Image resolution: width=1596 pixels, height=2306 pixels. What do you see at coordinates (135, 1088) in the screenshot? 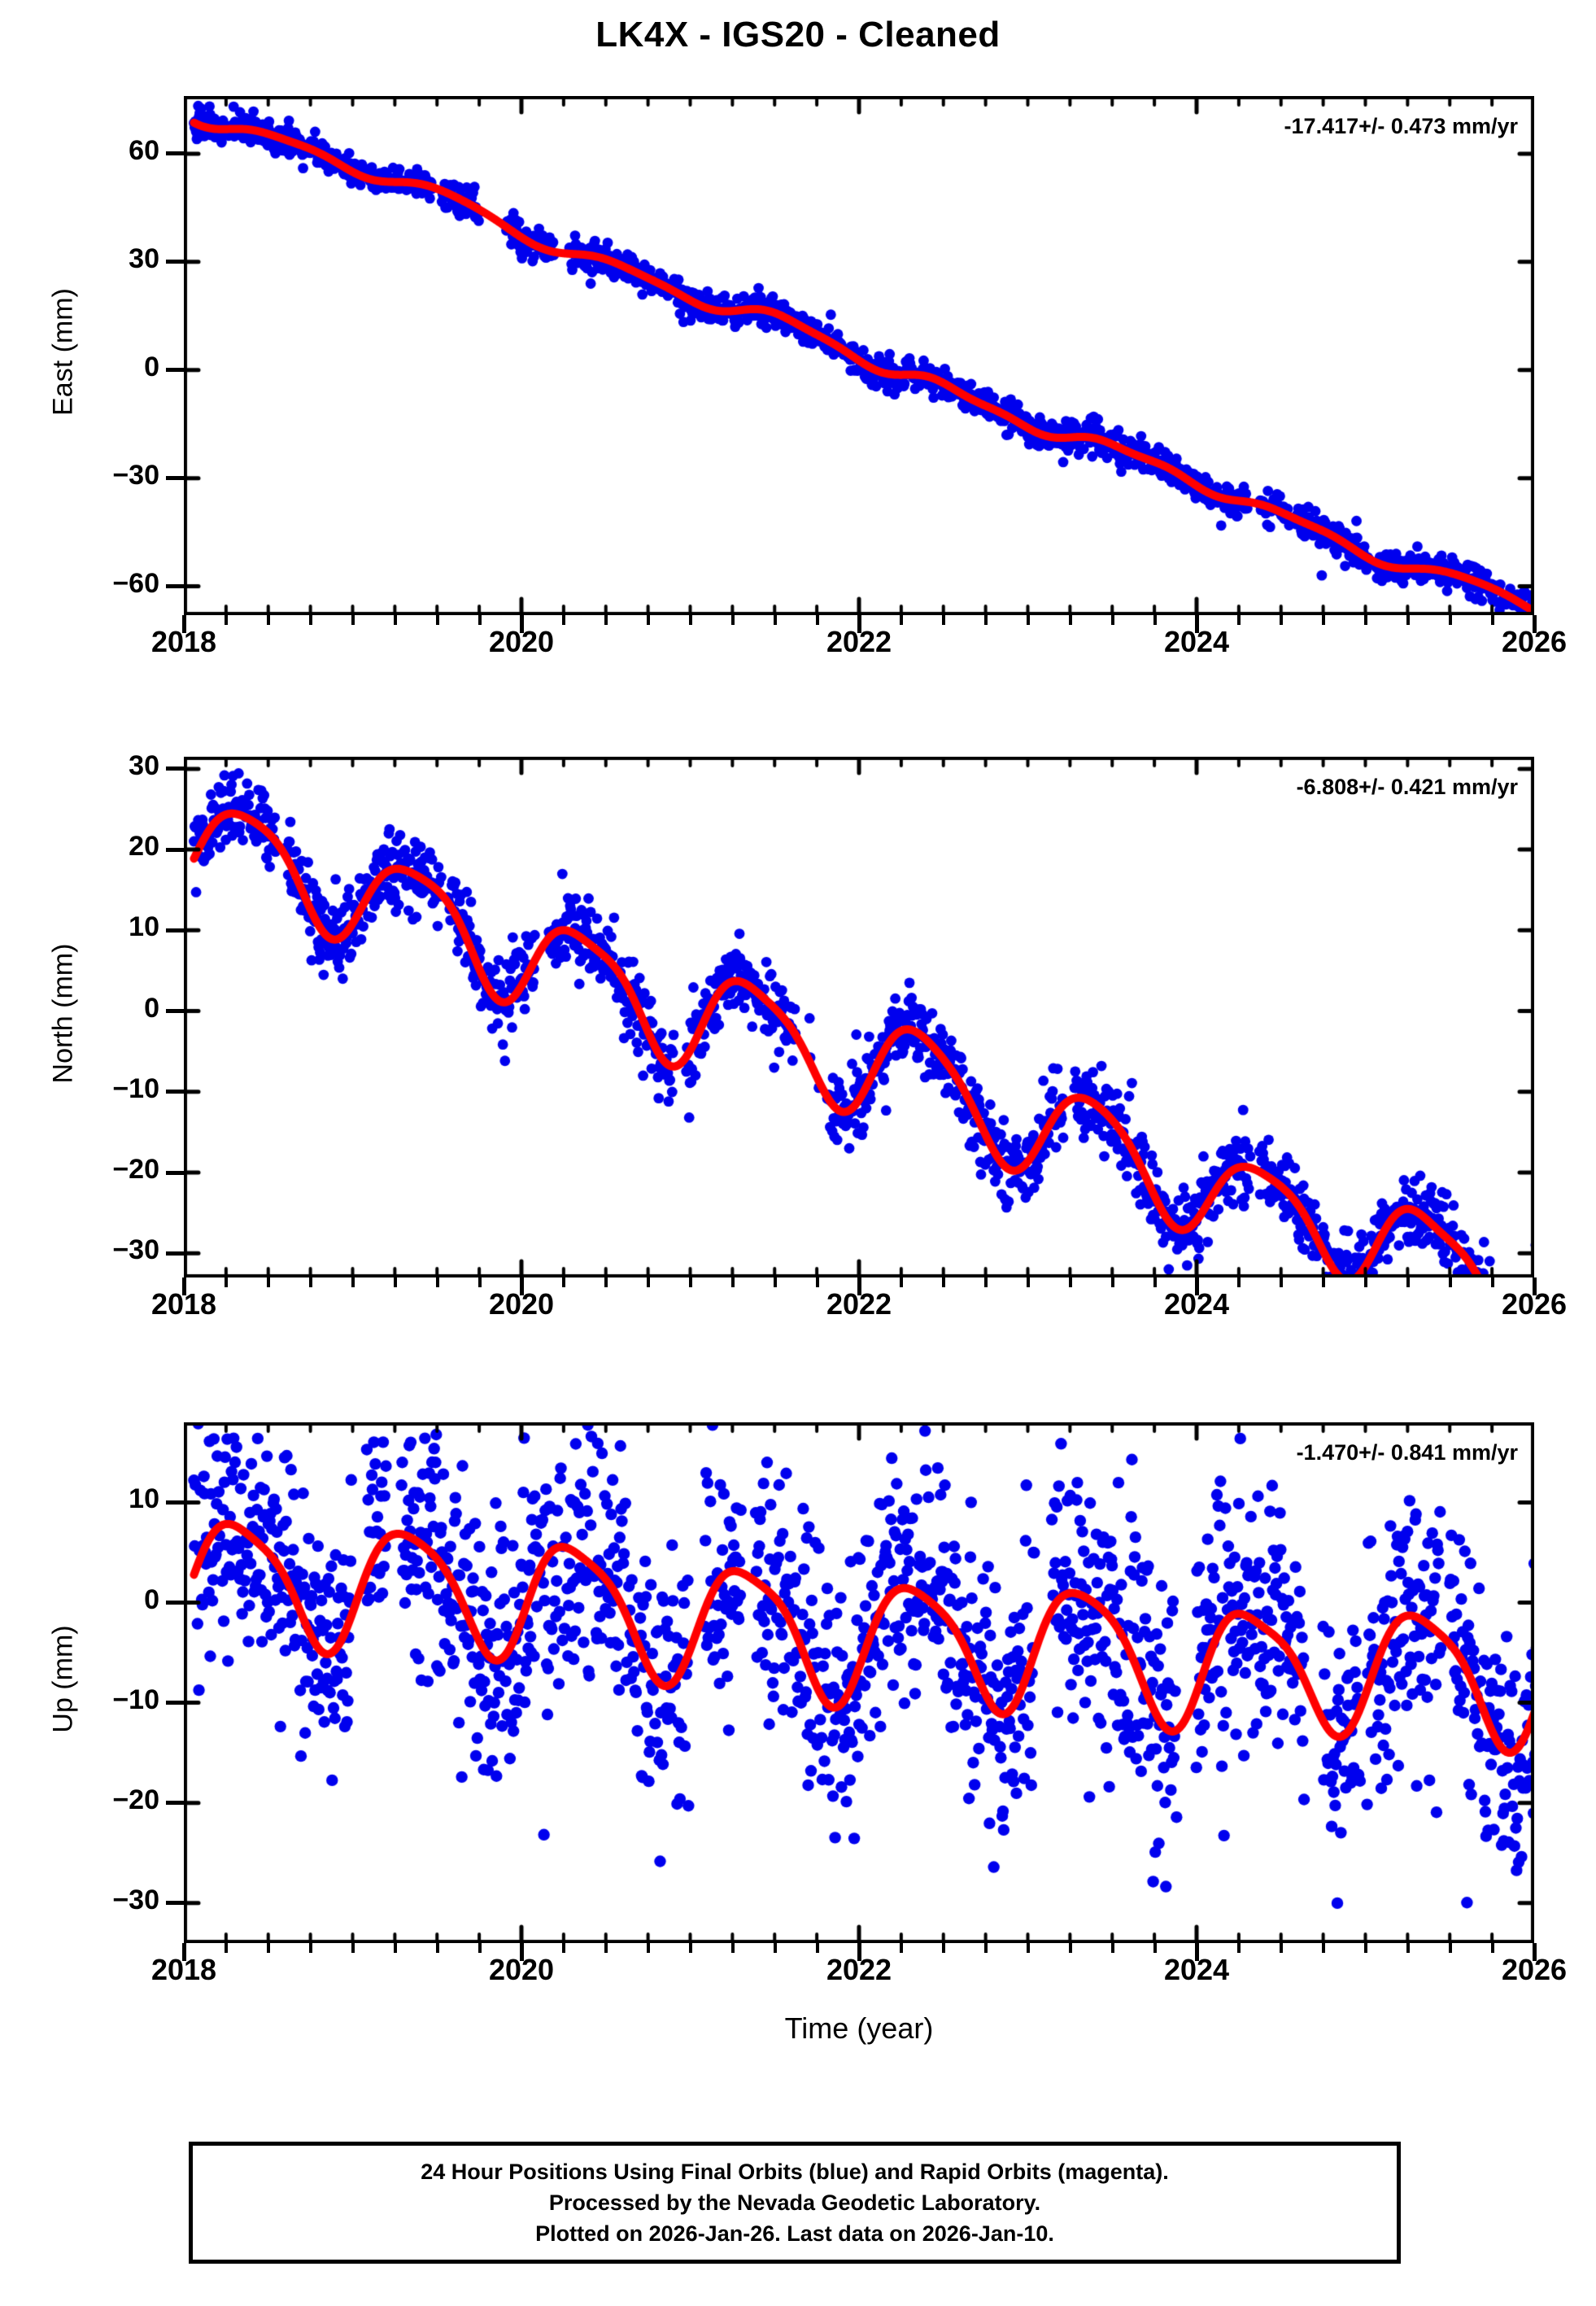
I see `y-tick-label-north-neg10: −10` at bounding box center [135, 1088].